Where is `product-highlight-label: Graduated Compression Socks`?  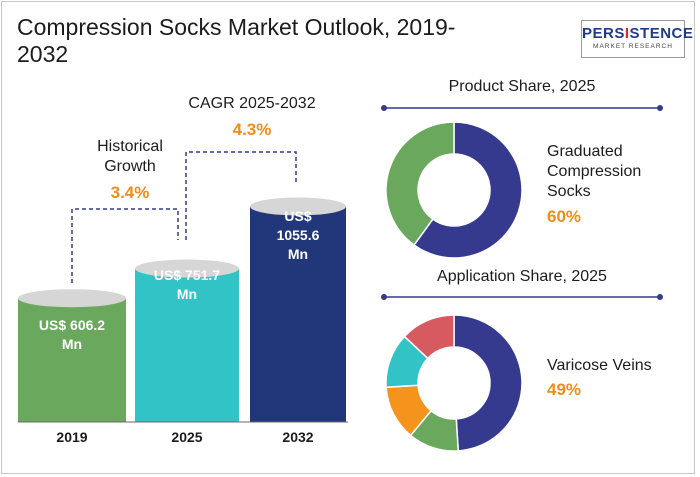 product-highlight-label: Graduated Compression Socks is located at coordinates (594, 171).